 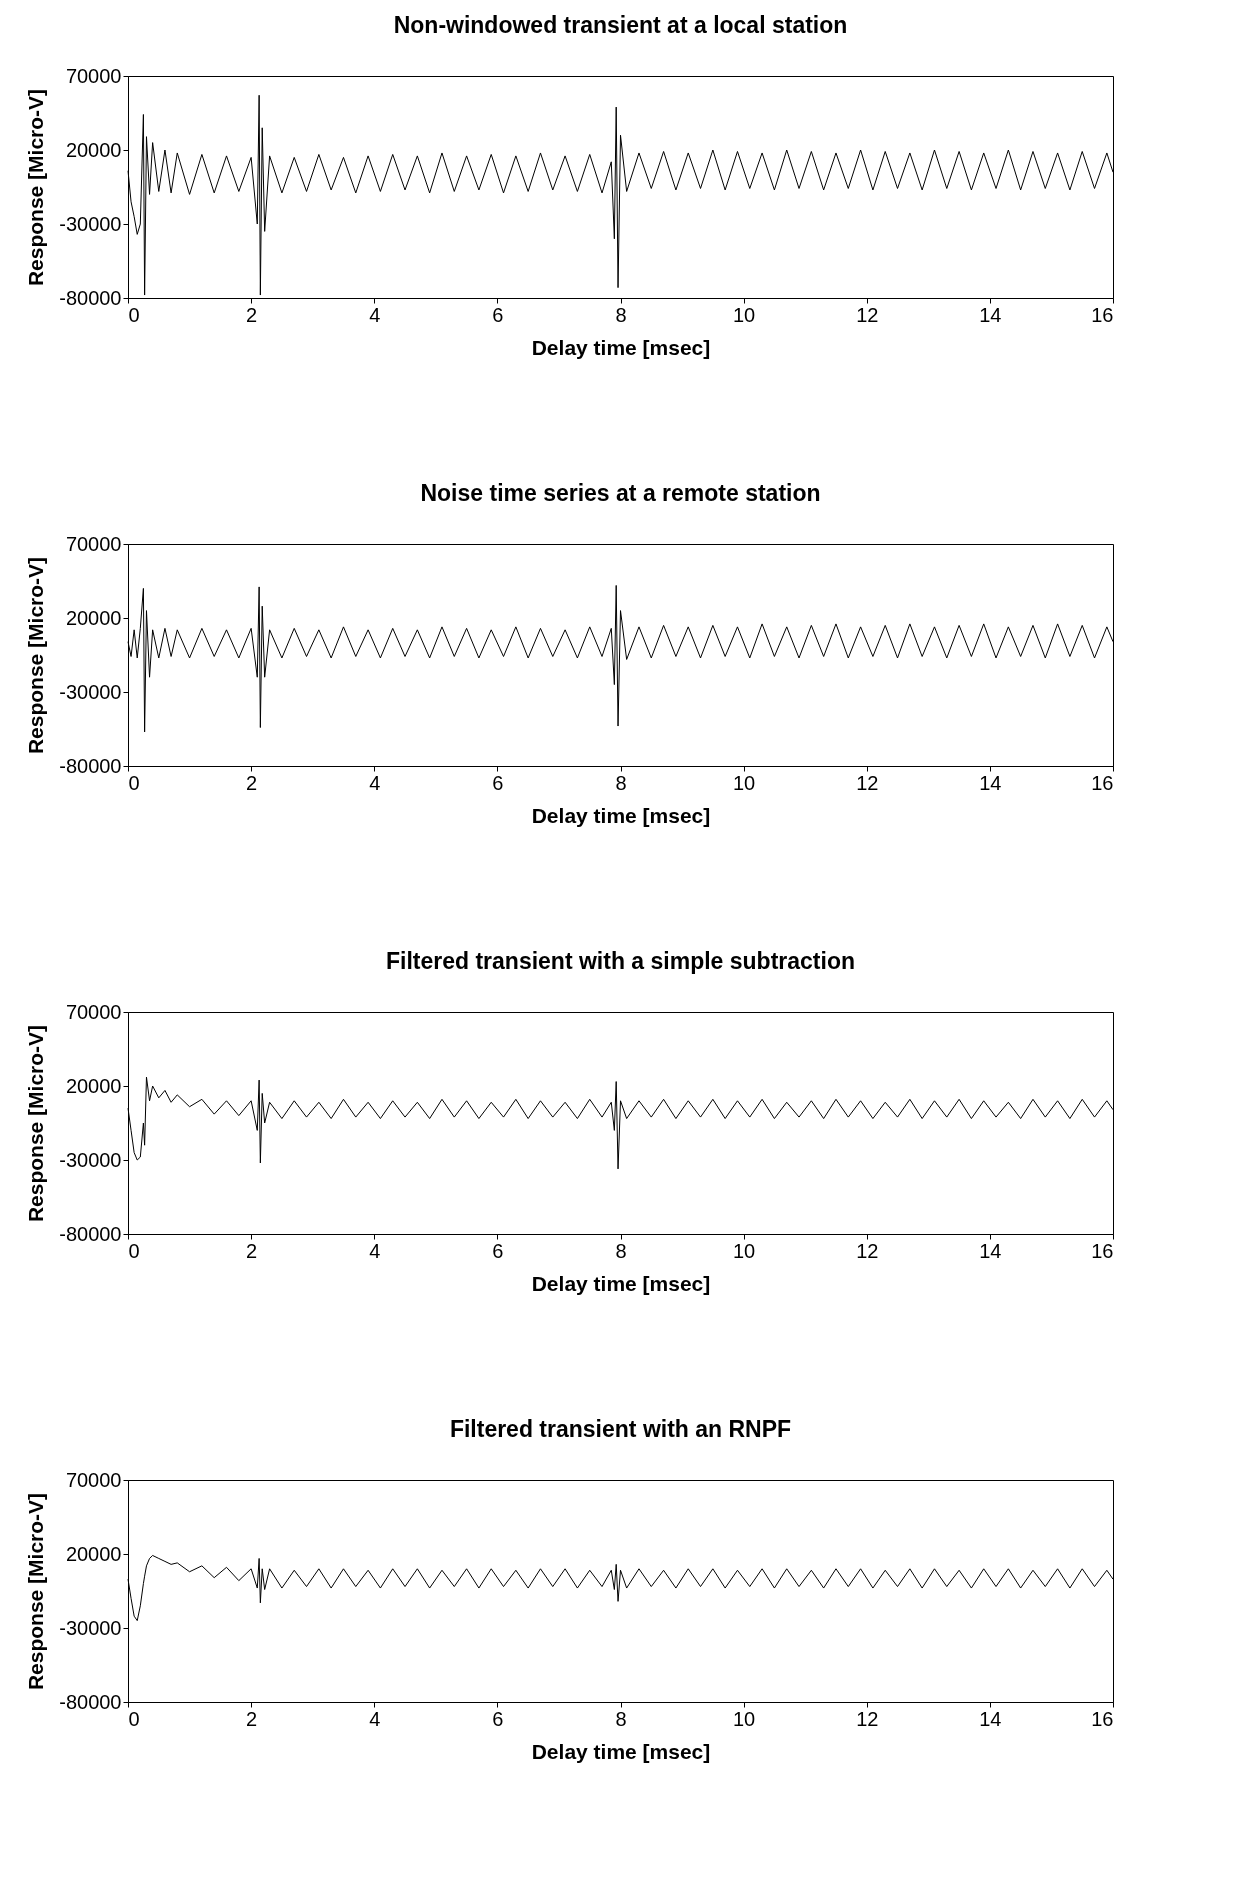 I want to click on chart-title: Filtered transient with an RNPF, so click(x=620, y=1429).